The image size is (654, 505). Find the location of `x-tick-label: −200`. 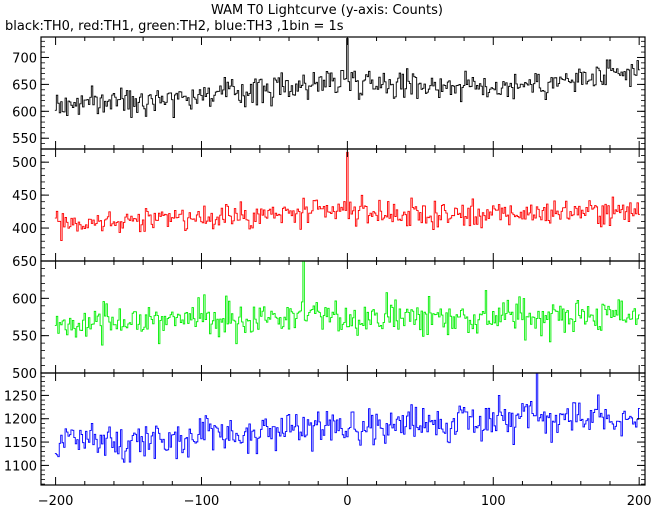

x-tick-label: −200 is located at coordinates (56, 499).